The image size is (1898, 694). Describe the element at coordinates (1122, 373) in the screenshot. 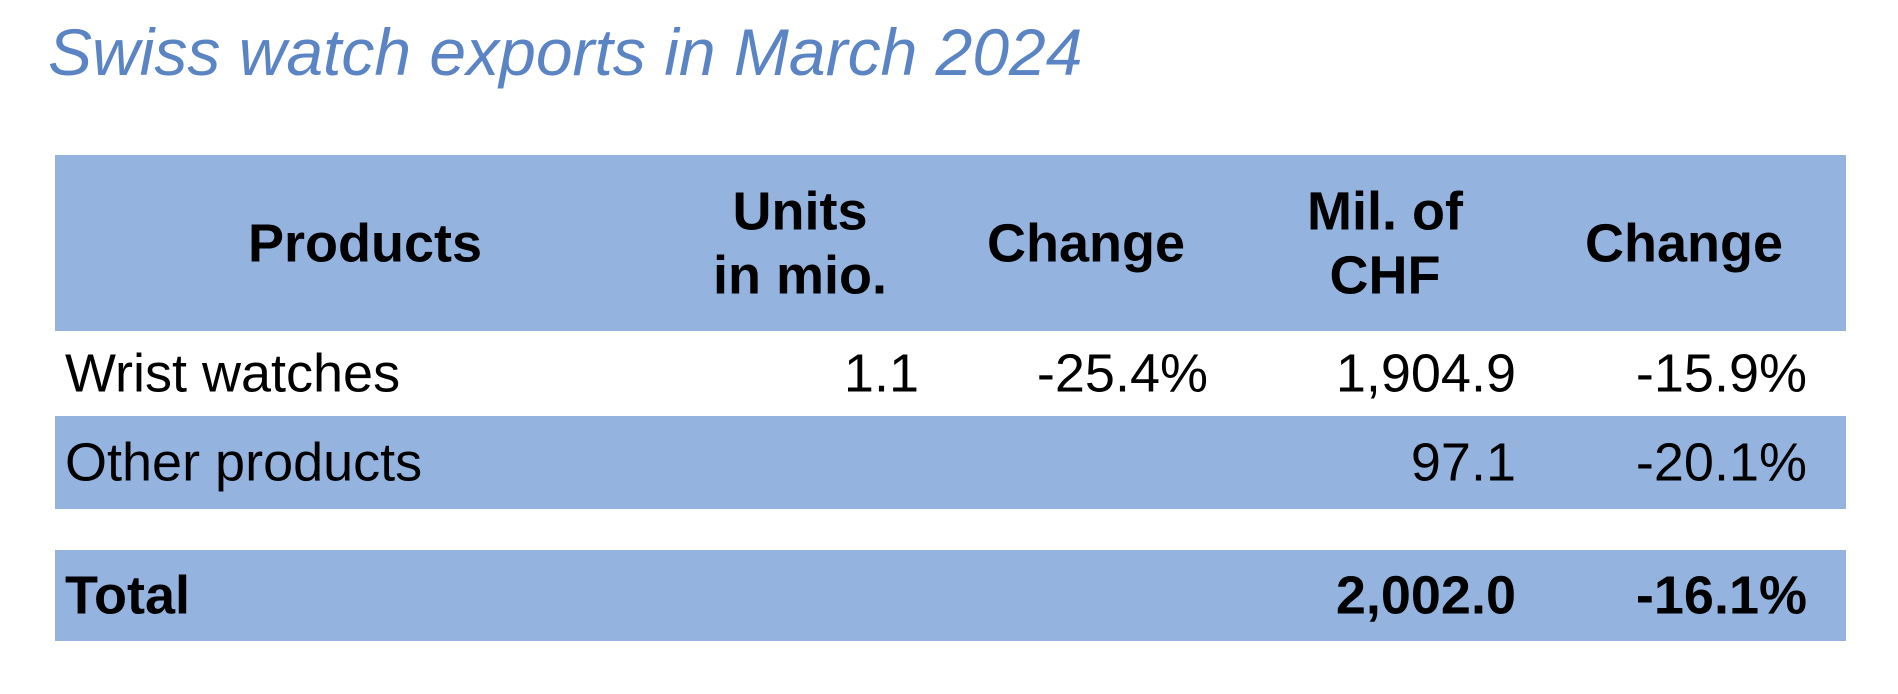

I see `cell-value: -25.4%` at that location.